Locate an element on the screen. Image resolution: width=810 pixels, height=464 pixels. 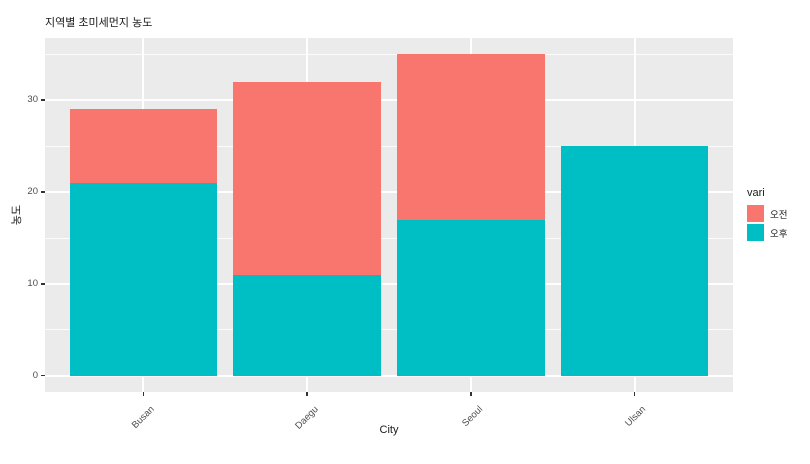
bar-busan-오전 is located at coordinates (143, 146).